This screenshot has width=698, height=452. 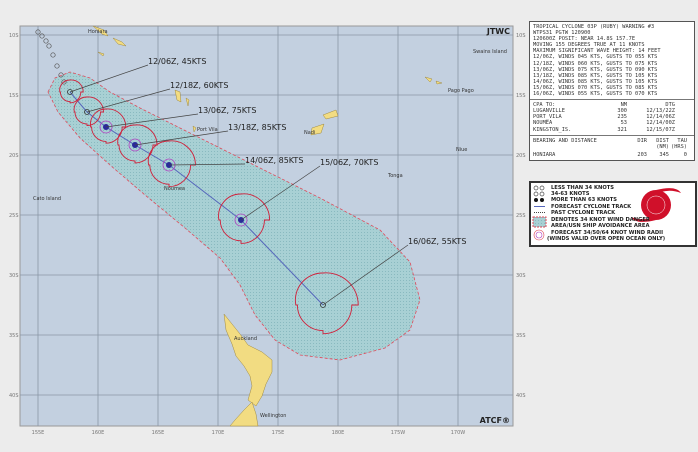 What do you see at coordinates (395, 176) in the screenshot?
I see `place-label: Tonga` at bounding box center [395, 176].